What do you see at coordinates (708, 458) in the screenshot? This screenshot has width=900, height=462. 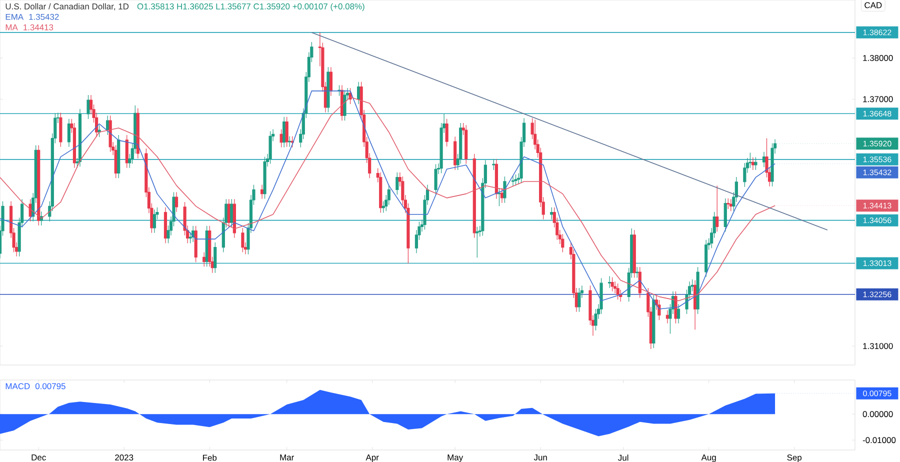 I see `x-tick-label: Aug` at bounding box center [708, 458].